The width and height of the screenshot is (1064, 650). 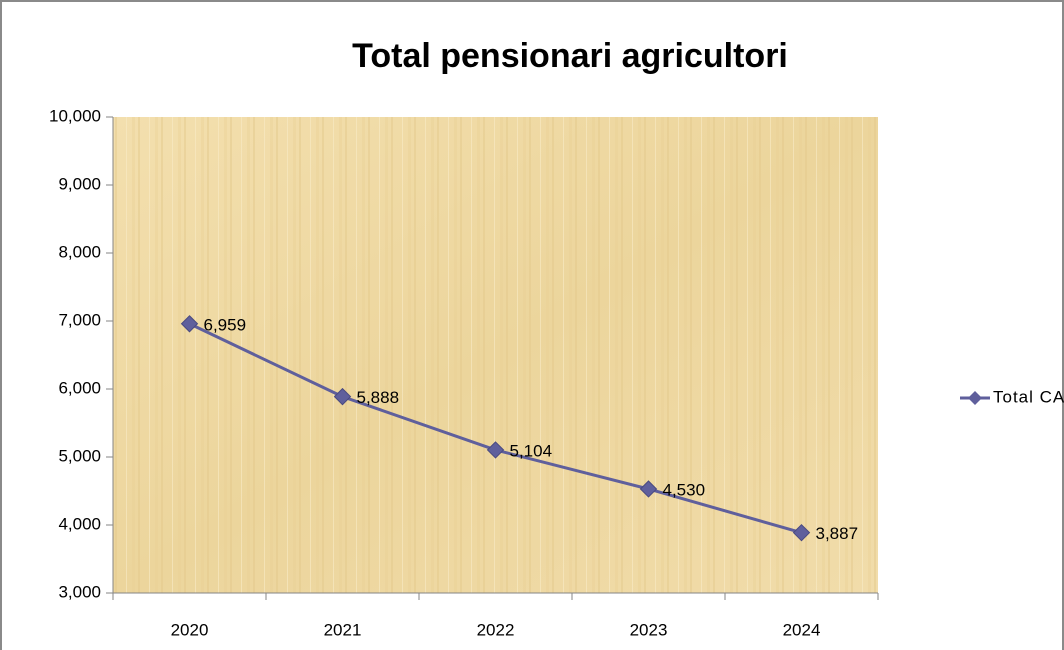 What do you see at coordinates (75, 115) in the screenshot?
I see `y-tick-label: 10,000` at bounding box center [75, 115].